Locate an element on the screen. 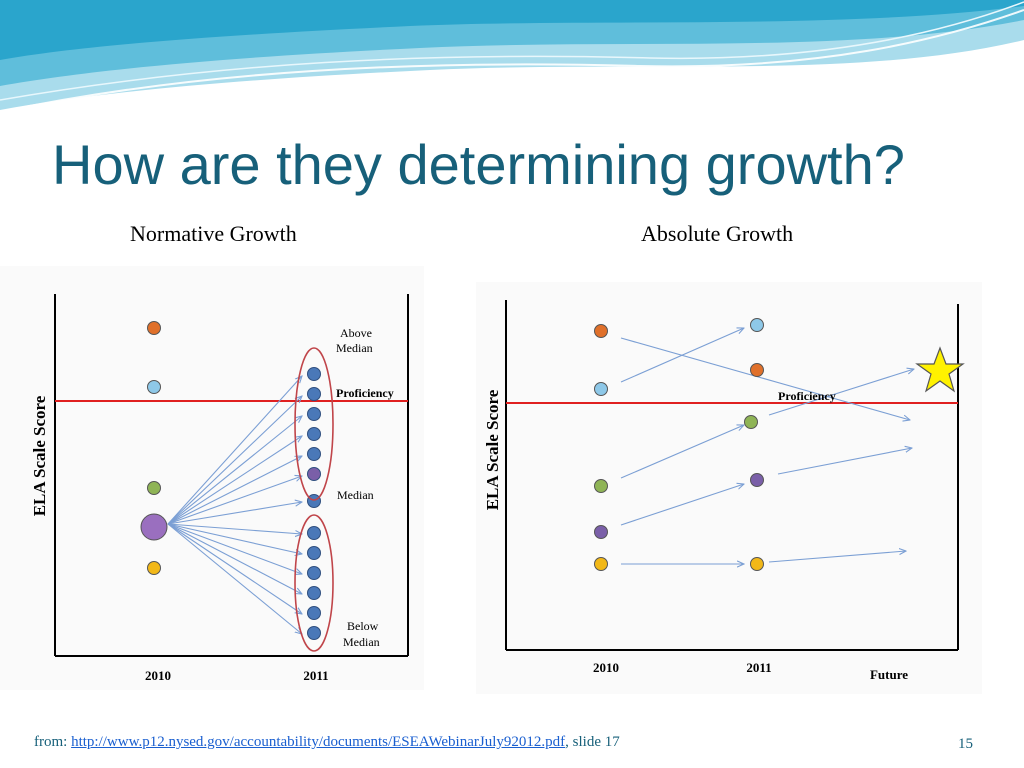  dot-2011-light-blue is located at coordinates (757, 325).